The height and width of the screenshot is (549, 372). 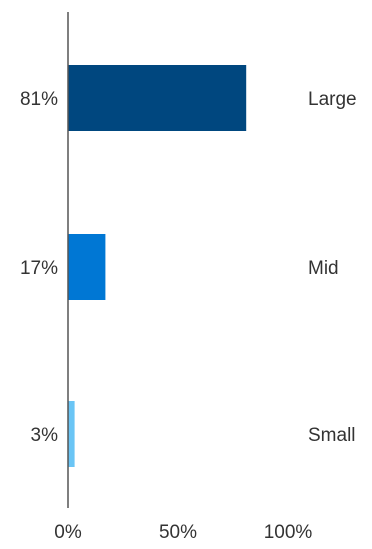 I want to click on category-label-small: Small, so click(x=332, y=435).